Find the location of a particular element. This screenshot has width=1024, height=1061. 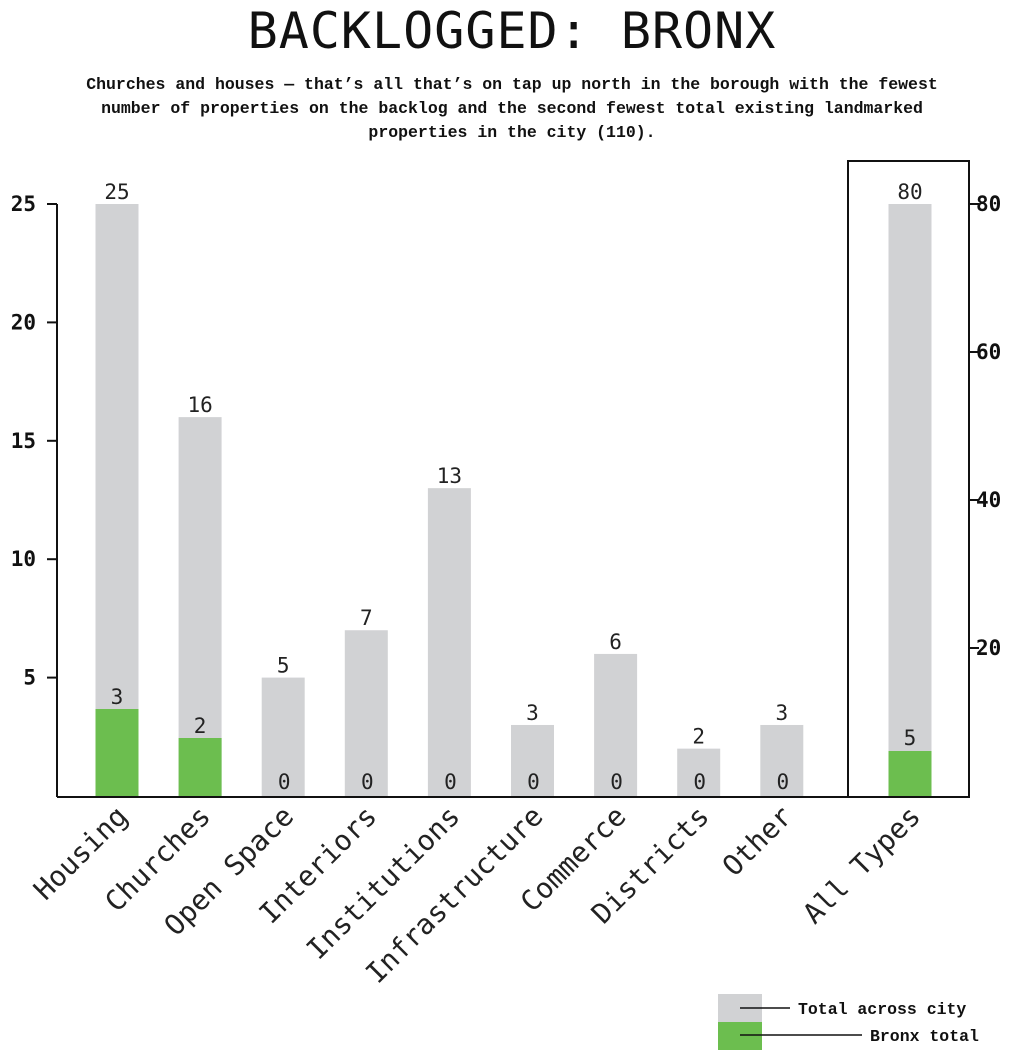

legend-bronx-label: Bronx total is located at coordinates (924, 1036).